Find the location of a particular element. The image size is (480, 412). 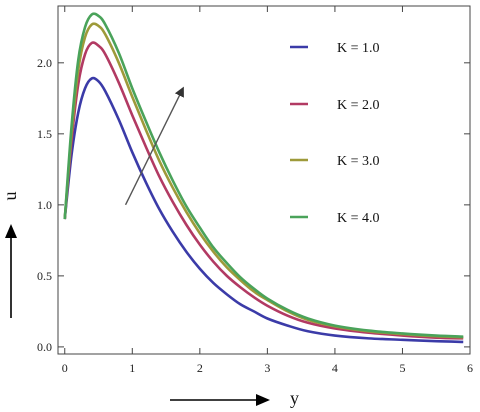

x-tick-label: 4 is located at coordinates (335, 368).